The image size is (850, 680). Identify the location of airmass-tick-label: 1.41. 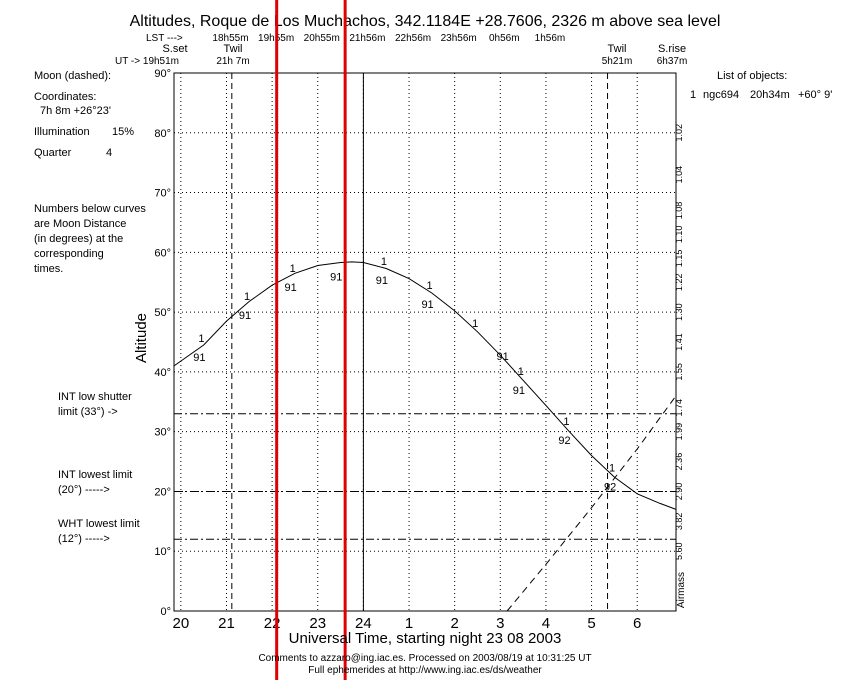
(679, 342).